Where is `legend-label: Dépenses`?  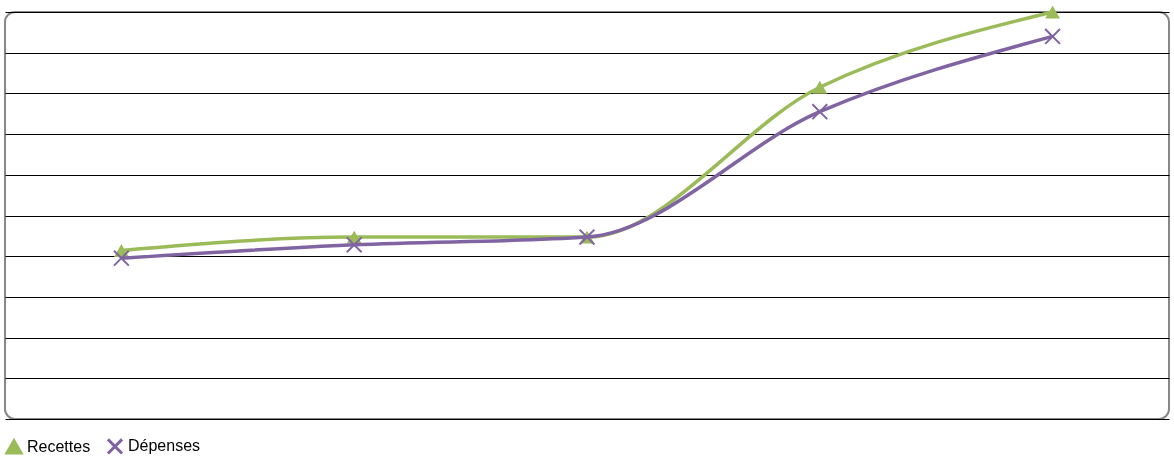 legend-label: Dépenses is located at coordinates (164, 446).